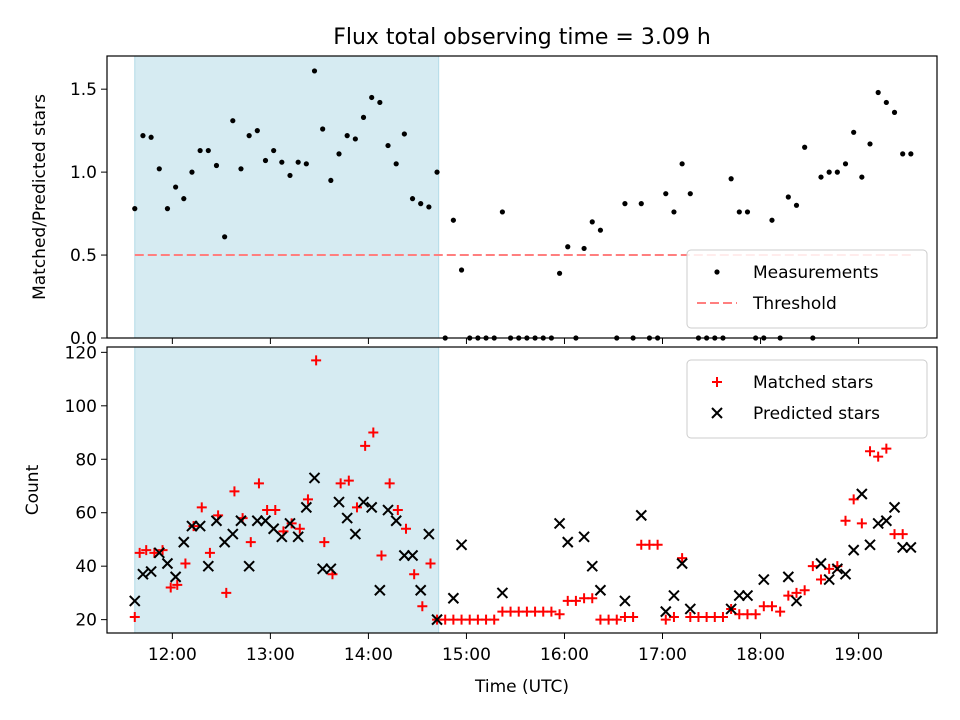 This screenshot has width=960, height=720. I want to click on x-tick-label: 13:00, so click(270, 655).